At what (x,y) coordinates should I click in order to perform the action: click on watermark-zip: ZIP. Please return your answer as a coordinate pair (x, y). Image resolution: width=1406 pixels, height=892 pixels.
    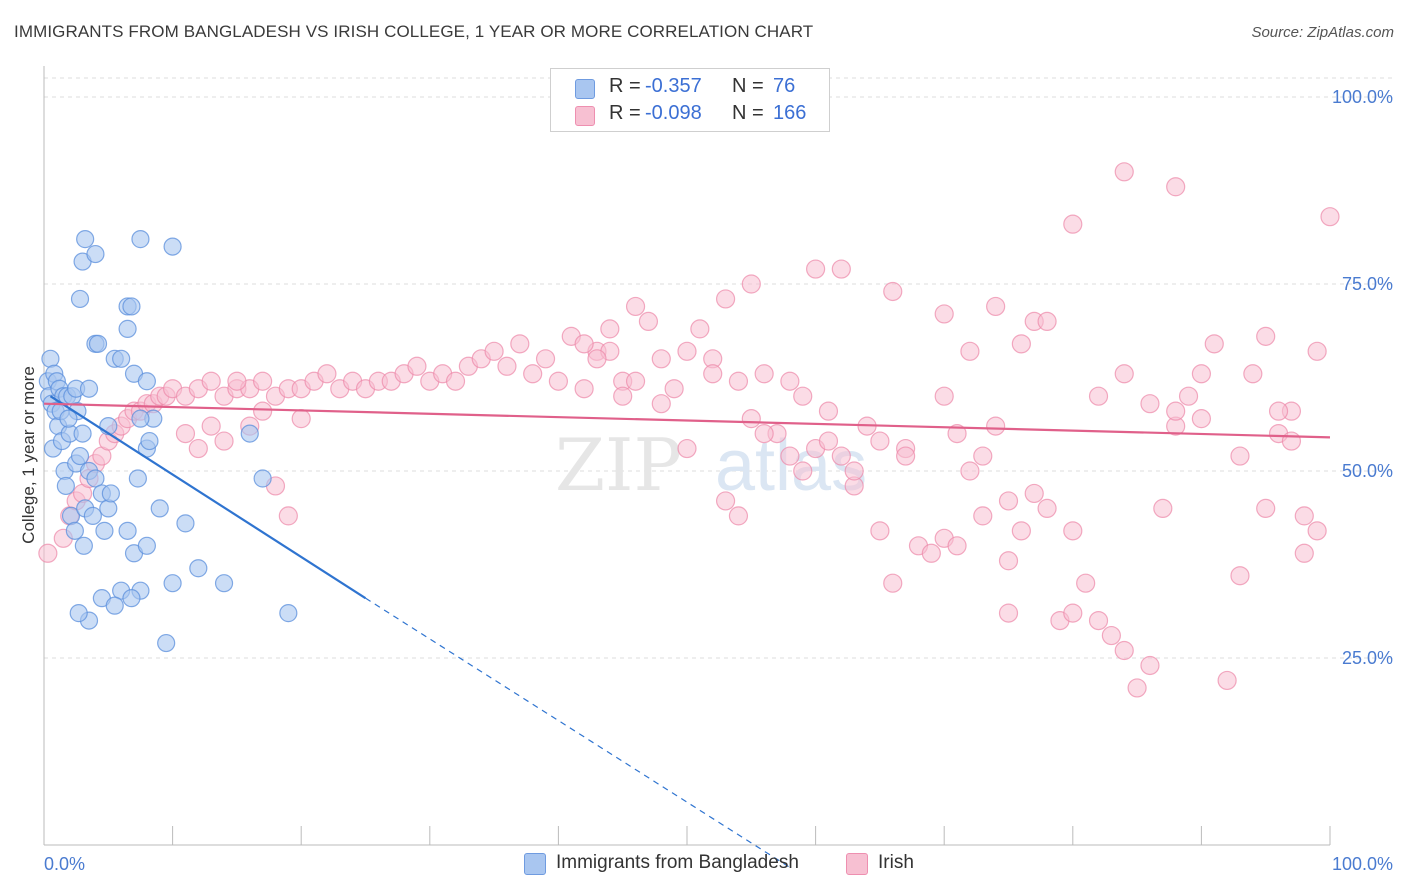
    Looking at the image, I should click on (618, 465).